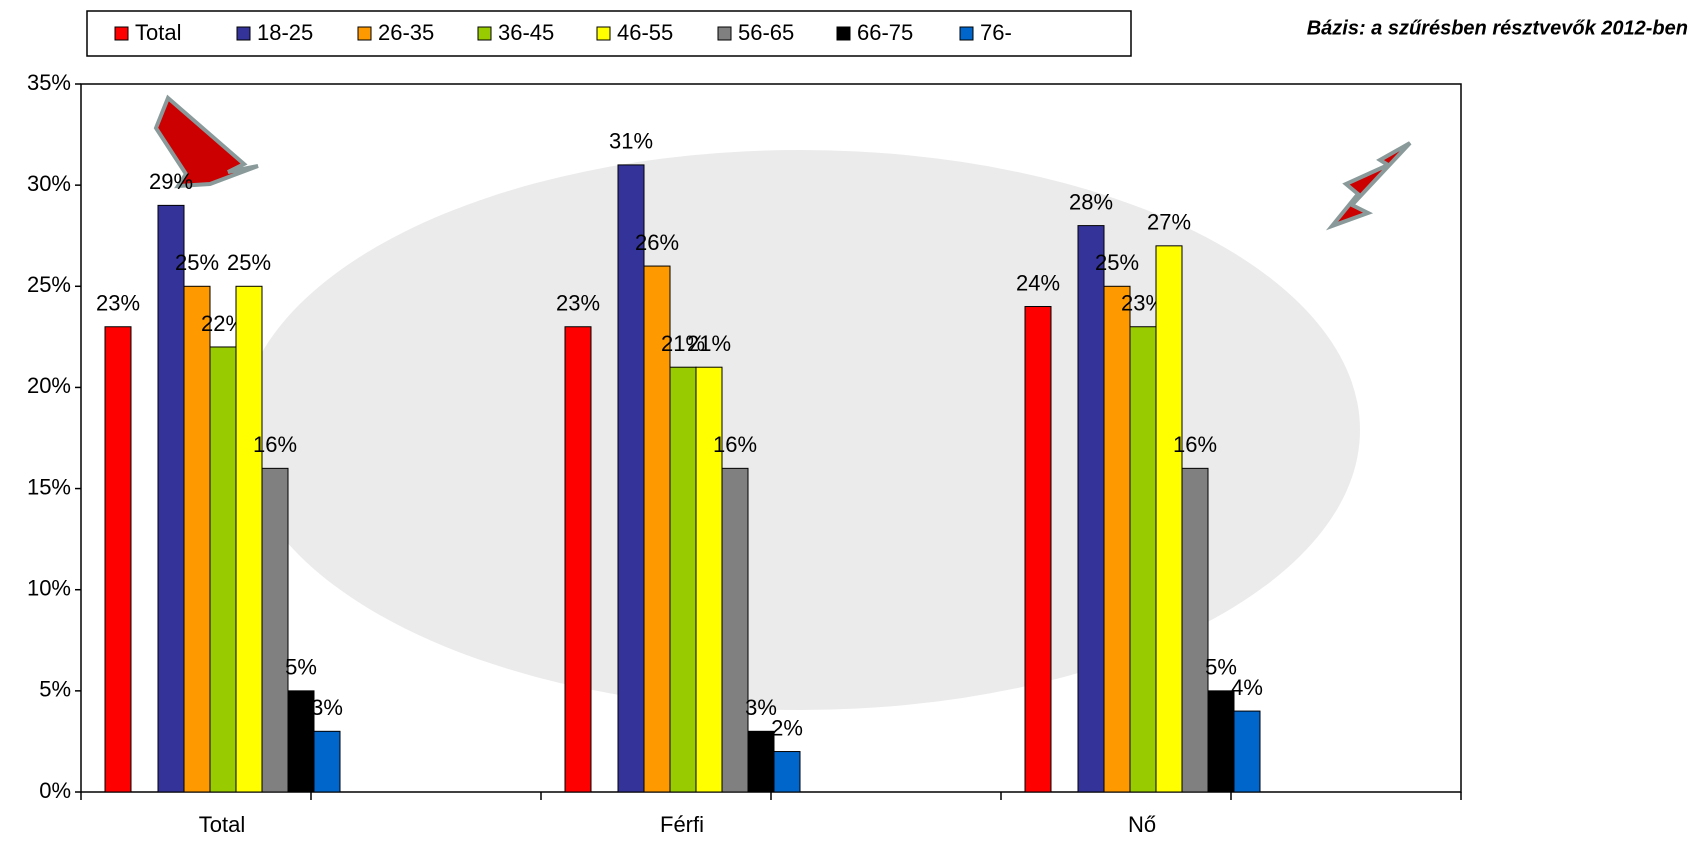  Describe the element at coordinates (1091, 201) in the screenshot. I see `value-label: 28%` at that location.